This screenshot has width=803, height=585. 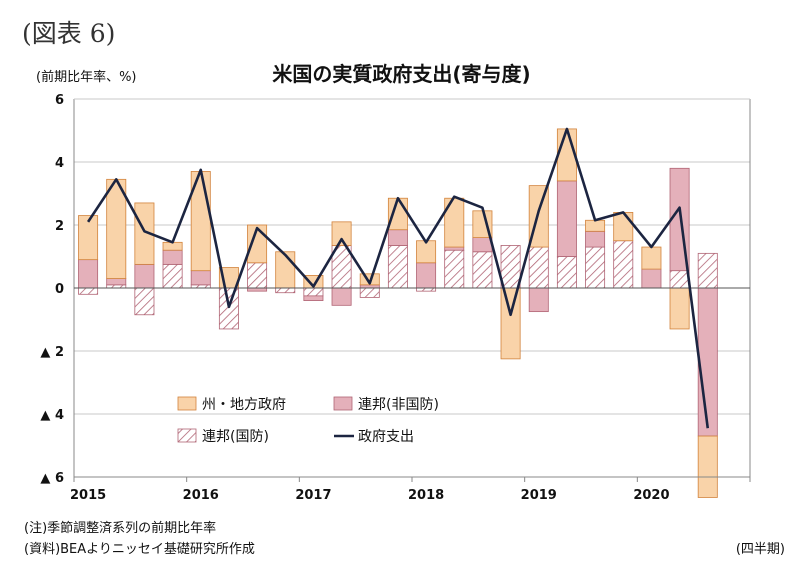 I want to click on y-tick-label: 6, so click(x=59, y=100).